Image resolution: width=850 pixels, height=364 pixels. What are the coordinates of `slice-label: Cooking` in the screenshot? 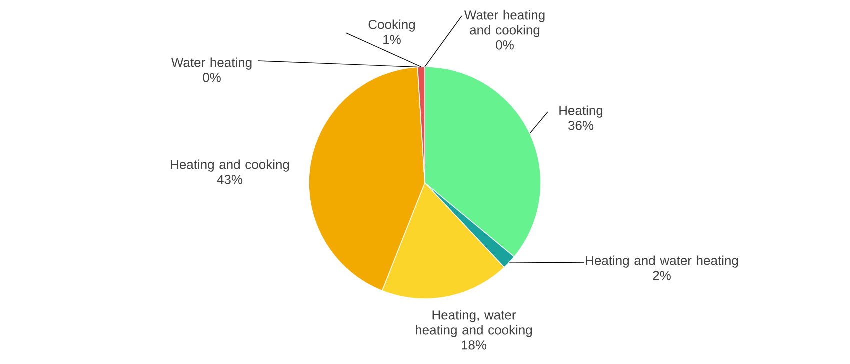 It's located at (392, 26).